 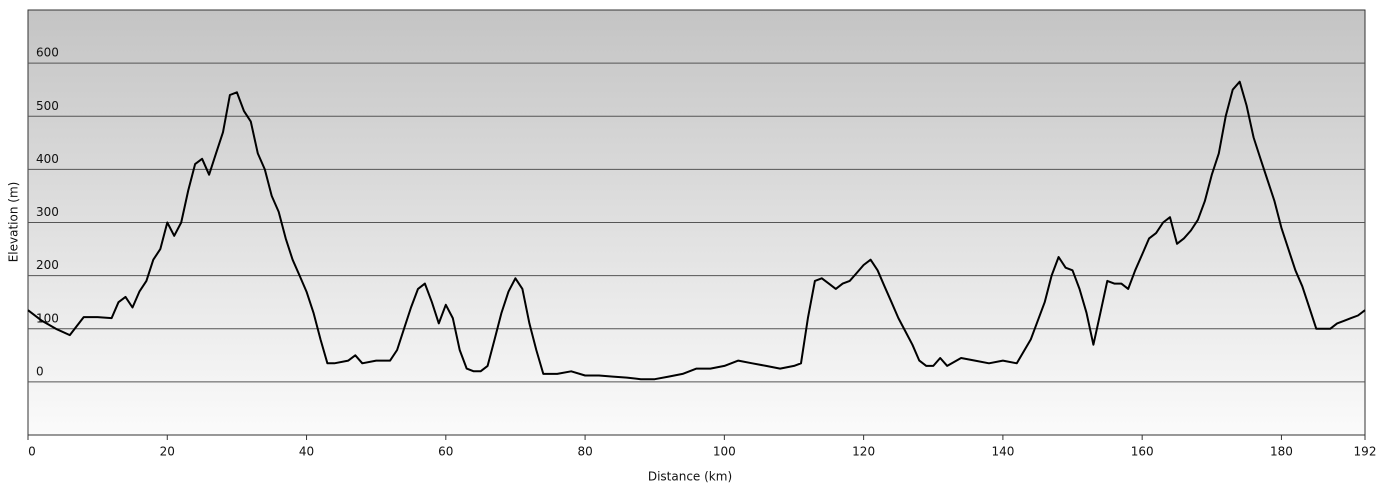 What do you see at coordinates (47, 106) in the screenshot?
I see `y-tick-label: 500` at bounding box center [47, 106].